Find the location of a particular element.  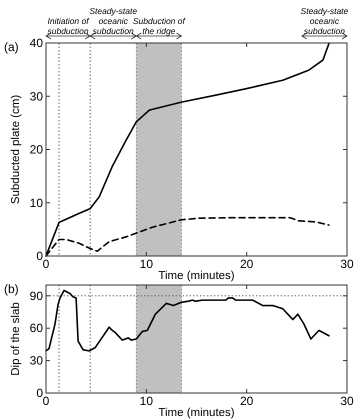

y-tick-label: 90 is located at coordinates (37, 295).